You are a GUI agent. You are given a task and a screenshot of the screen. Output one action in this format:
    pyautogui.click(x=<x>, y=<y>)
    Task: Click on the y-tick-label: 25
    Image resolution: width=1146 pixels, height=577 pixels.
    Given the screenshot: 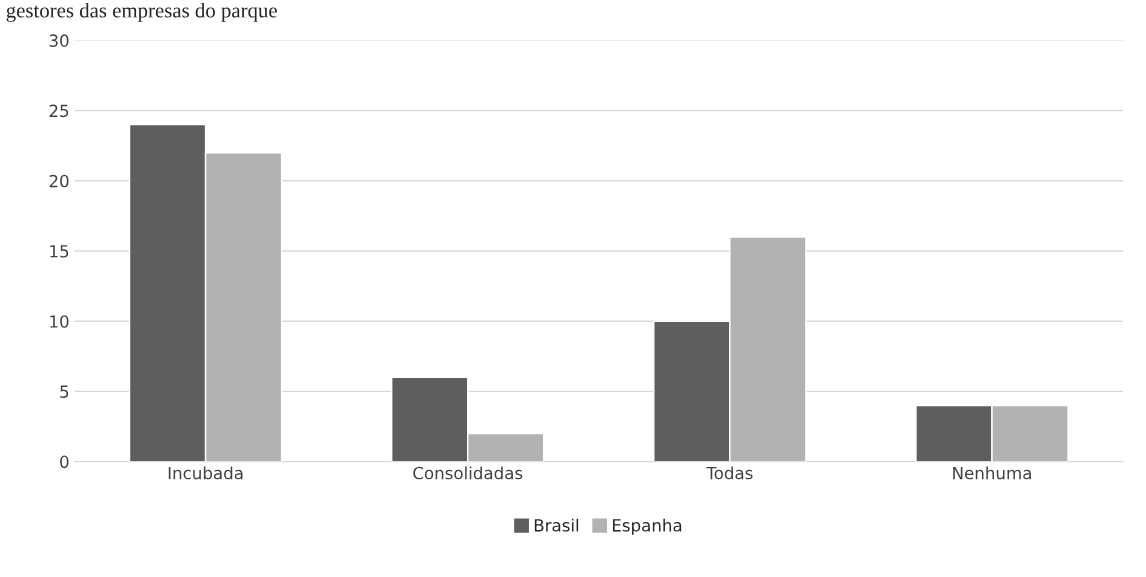 What is the action you would take?
    pyautogui.click(x=59, y=111)
    